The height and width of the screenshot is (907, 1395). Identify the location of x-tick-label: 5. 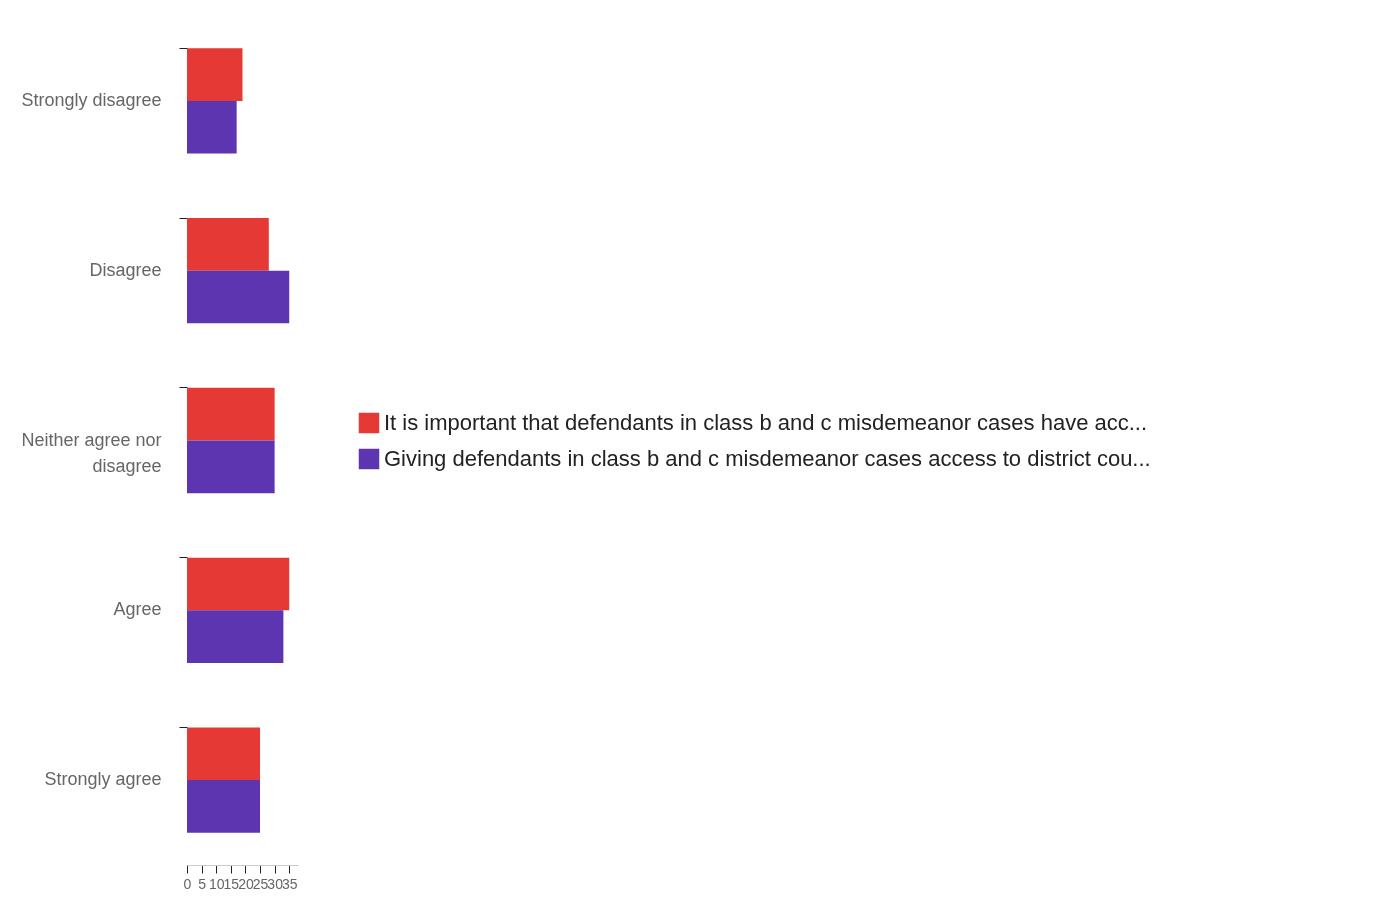
(202, 883).